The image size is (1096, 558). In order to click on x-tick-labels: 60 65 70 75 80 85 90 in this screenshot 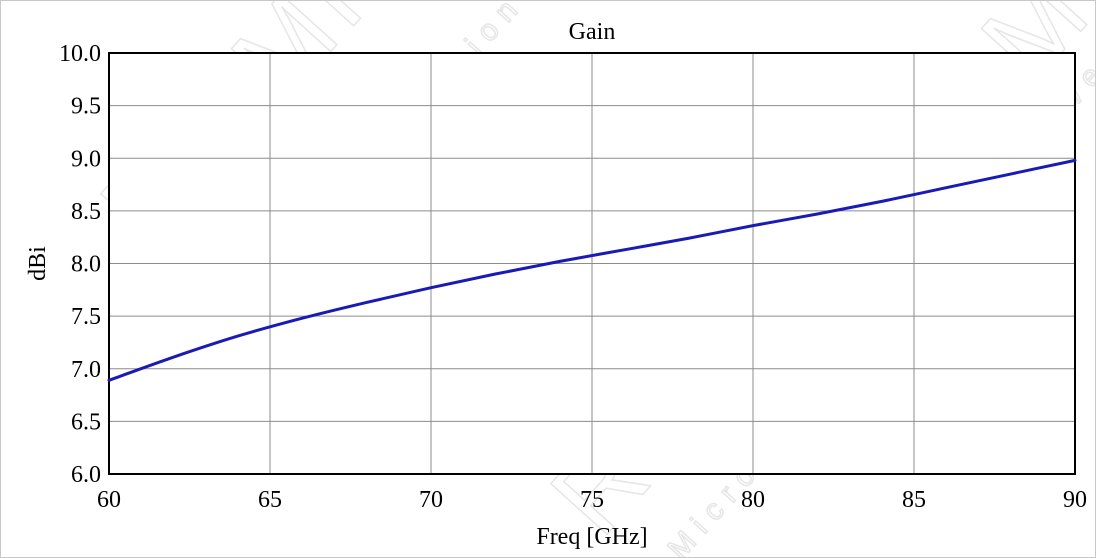, I will do `click(592, 500)`.